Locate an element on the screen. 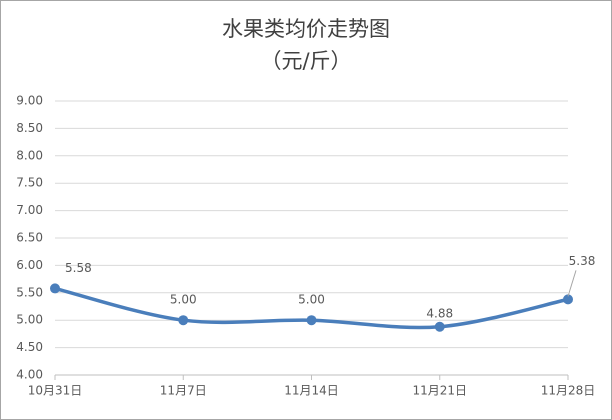 The image size is (612, 420). y-tick-label: 6.50 is located at coordinates (29, 238).